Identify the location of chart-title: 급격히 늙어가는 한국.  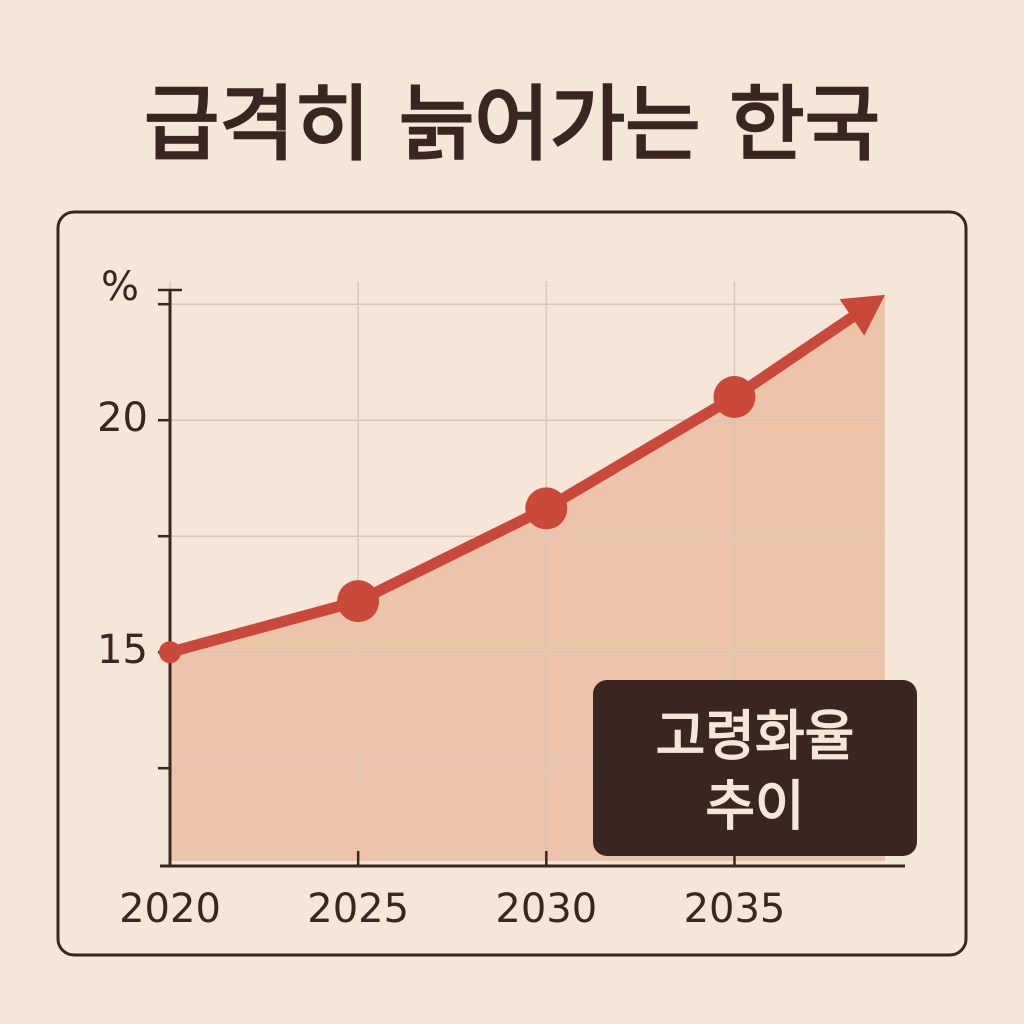
(512, 124).